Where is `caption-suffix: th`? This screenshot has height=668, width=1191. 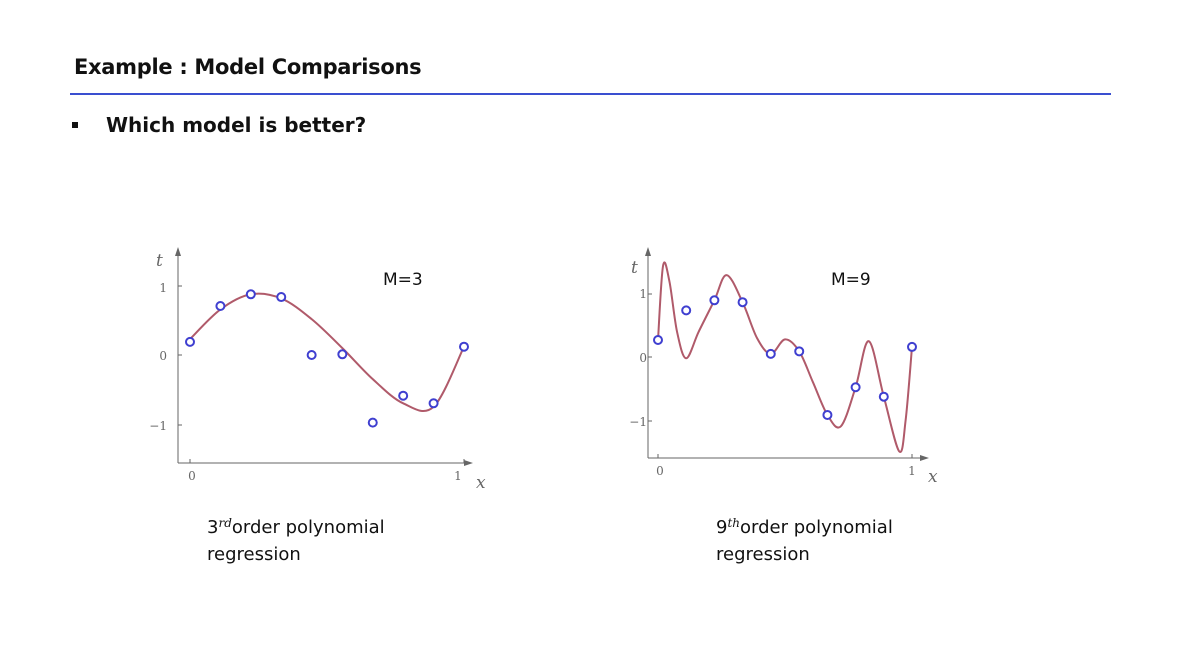
caption-suffix: th is located at coordinates (734, 523).